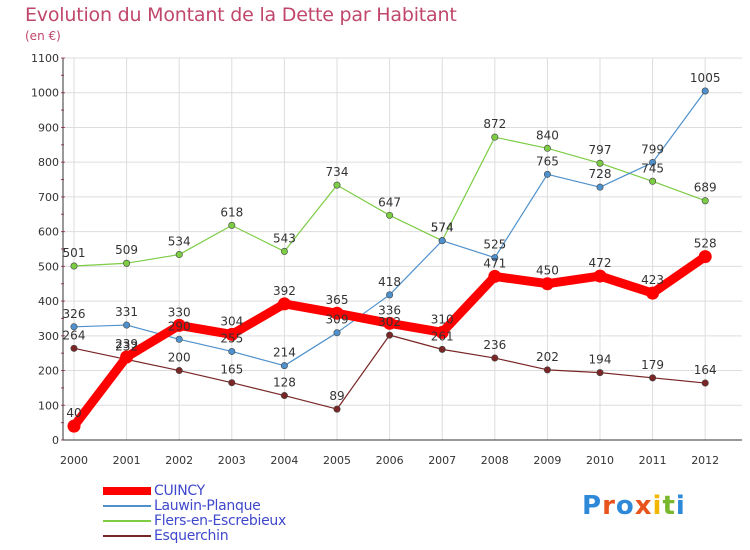  I want to click on y-tick-label: 1000, so click(45, 93).